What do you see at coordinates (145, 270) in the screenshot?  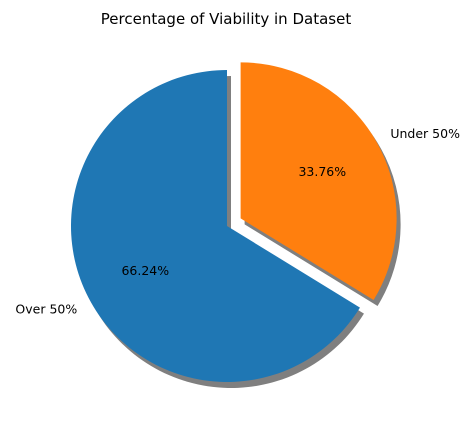 I see `slice-percent-over-50: 66.24%` at bounding box center [145, 270].